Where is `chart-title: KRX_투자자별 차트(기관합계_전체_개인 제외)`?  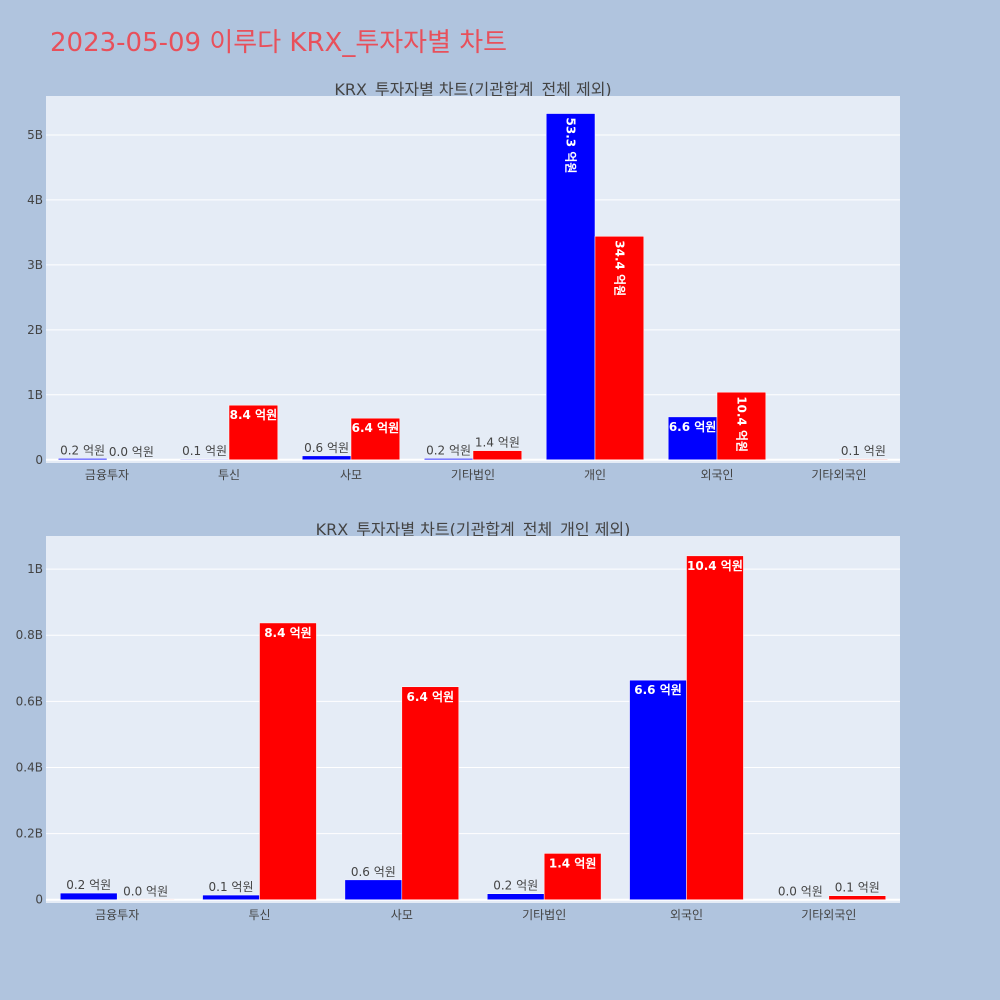
chart-title: KRX_투자자별 차트(기관합계_전체_개인 제외) is located at coordinates (473, 530).